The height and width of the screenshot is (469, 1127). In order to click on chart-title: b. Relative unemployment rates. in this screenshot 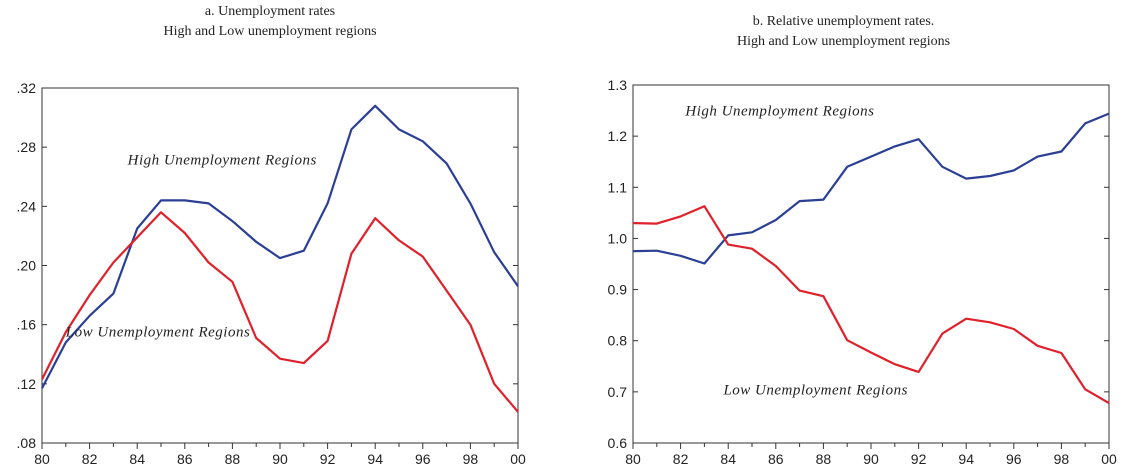, I will do `click(843, 21)`.